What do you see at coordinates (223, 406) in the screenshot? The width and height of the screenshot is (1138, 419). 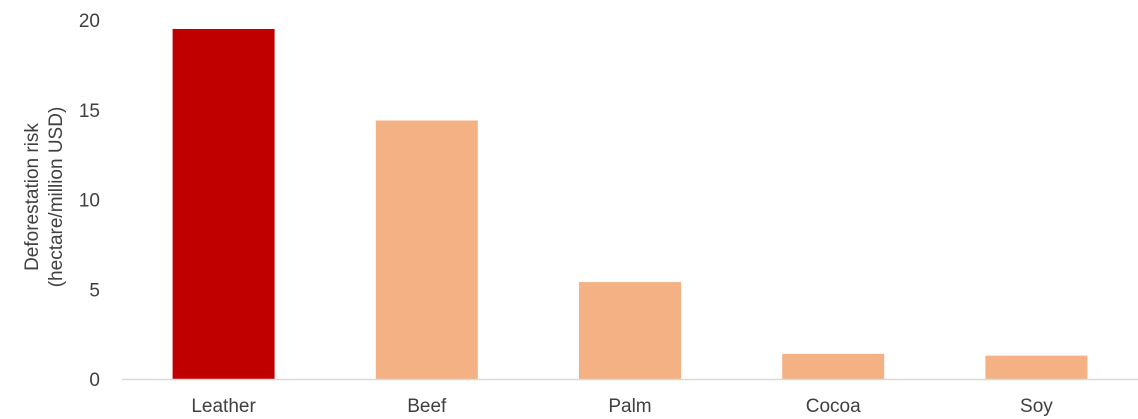 I see `x-tick-label: Leather` at bounding box center [223, 406].